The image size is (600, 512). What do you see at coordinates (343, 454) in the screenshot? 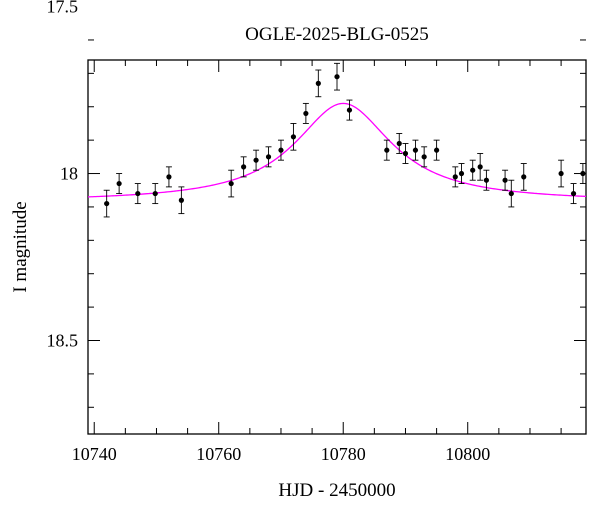
I see `x-tick-label: 10780` at bounding box center [343, 454].